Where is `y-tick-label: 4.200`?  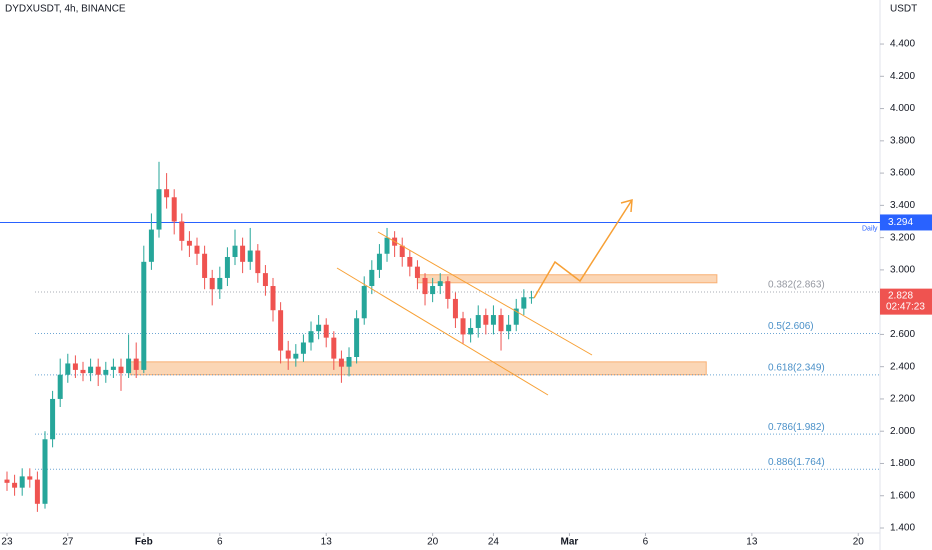
y-tick-label: 4.200 is located at coordinates (902, 76).